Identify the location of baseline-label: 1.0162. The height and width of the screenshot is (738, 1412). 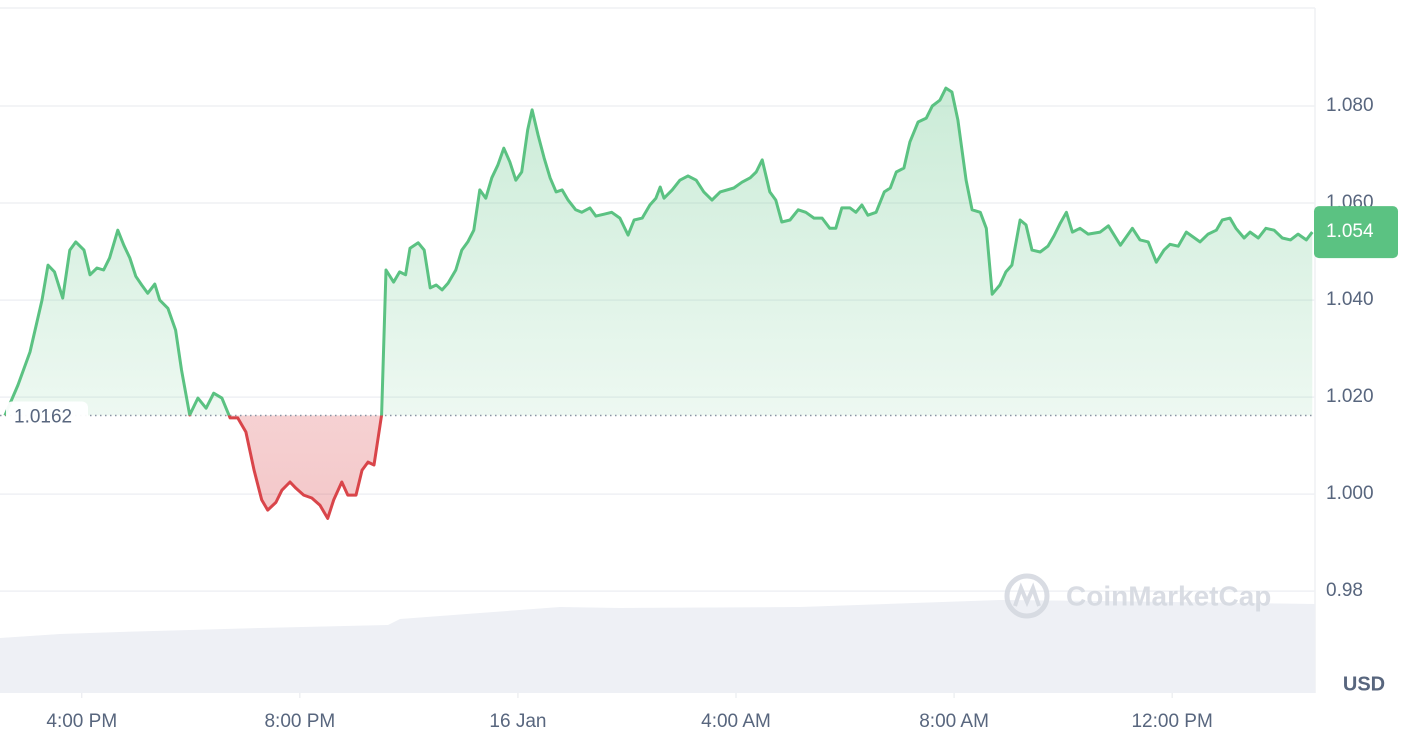
(43, 417).